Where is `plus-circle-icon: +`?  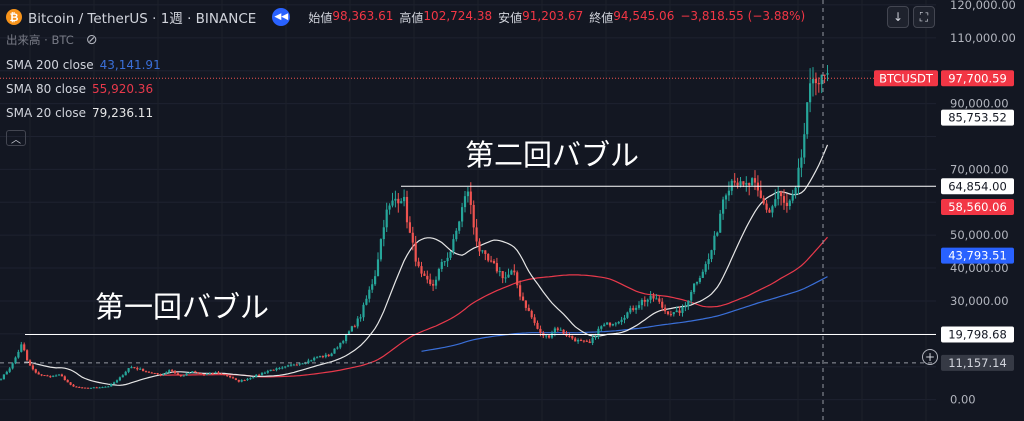 plus-circle-icon: + is located at coordinates (930, 357).